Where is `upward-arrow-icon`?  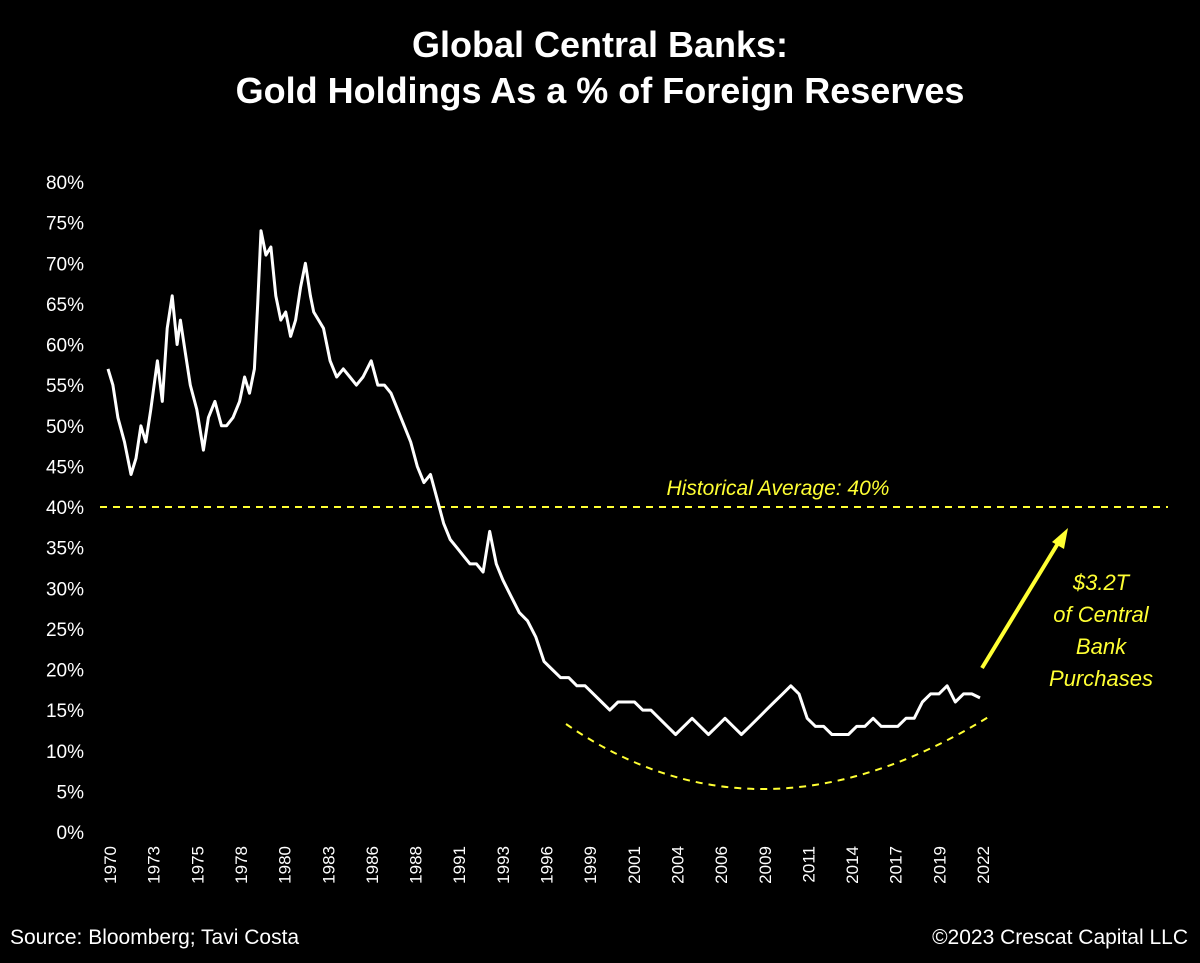
upward-arrow-icon is located at coordinates (1024, 599).